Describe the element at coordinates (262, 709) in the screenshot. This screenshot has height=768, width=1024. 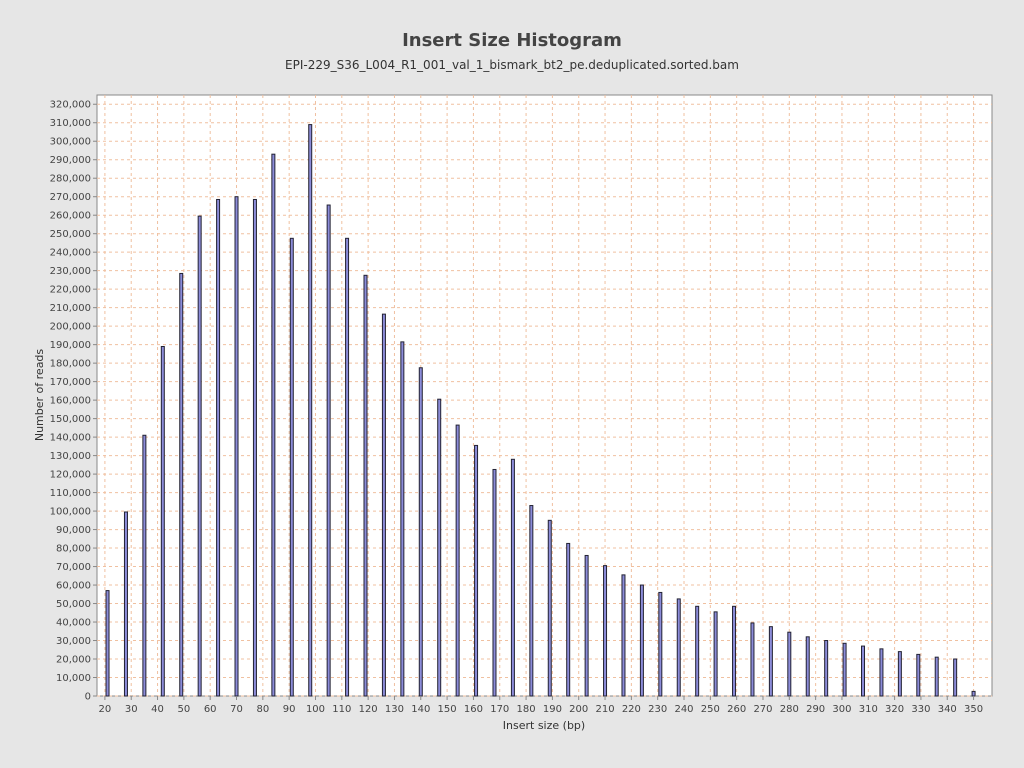
I see `x-tick-label: 80` at that location.